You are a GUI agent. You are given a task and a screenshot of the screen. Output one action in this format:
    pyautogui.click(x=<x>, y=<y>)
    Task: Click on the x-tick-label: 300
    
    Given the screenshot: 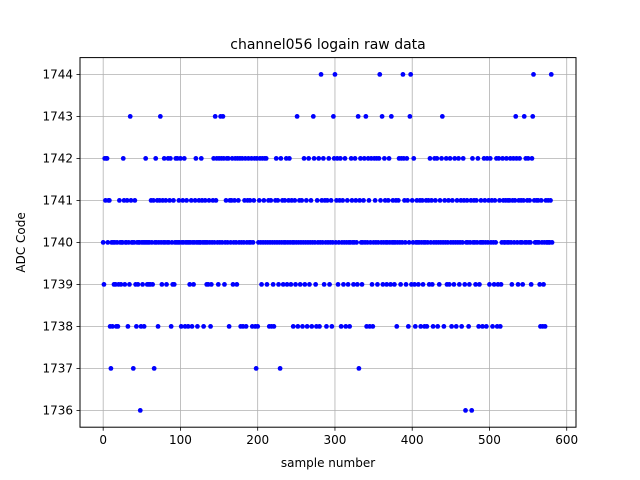 What is the action you would take?
    pyautogui.click(x=335, y=440)
    